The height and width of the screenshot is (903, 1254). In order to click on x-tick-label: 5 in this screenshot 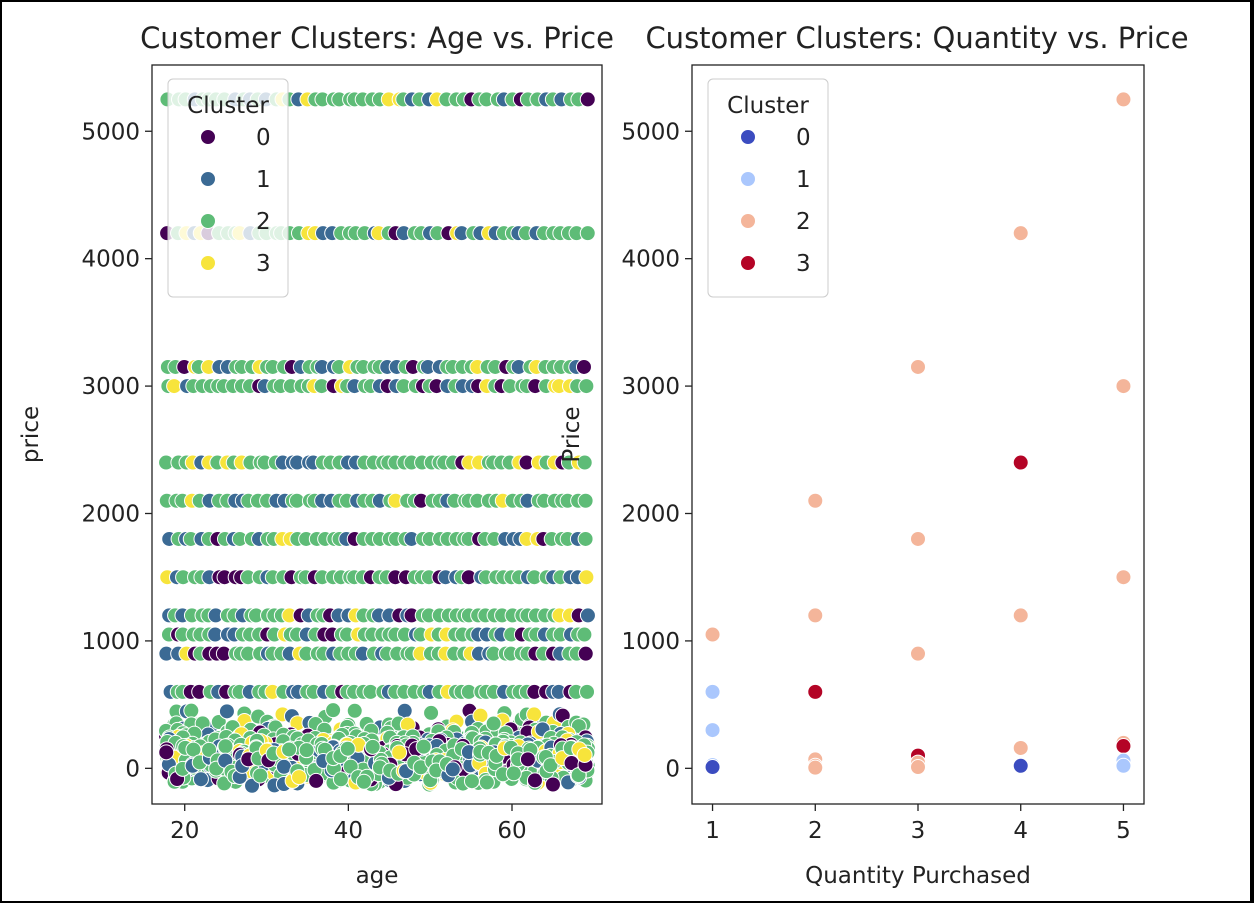, I will do `click(1123, 831)`.